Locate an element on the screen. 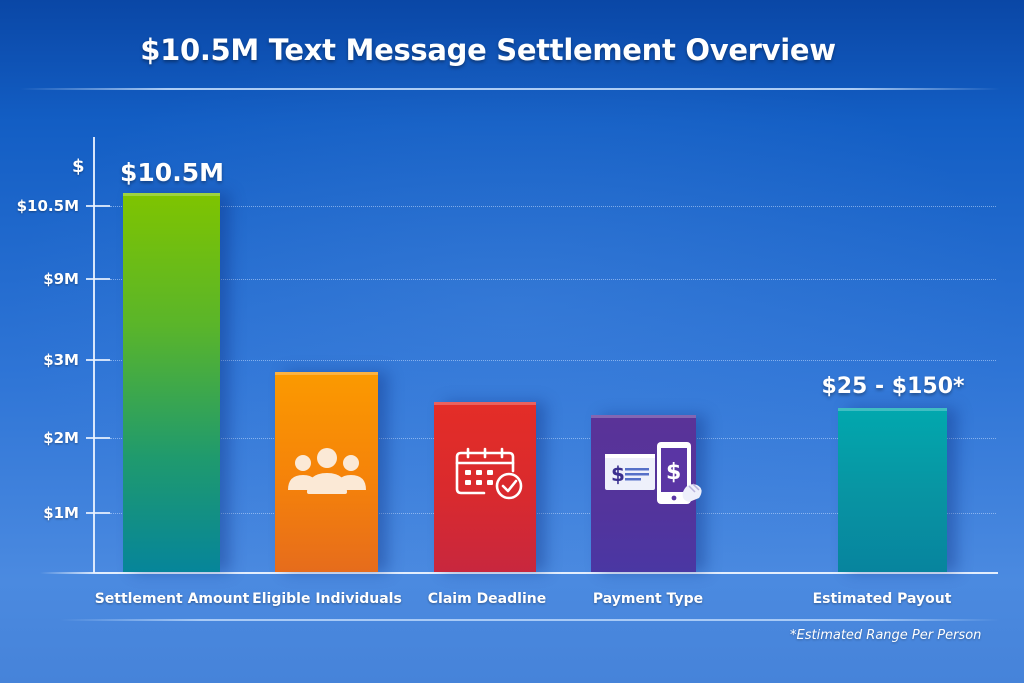  bottom-divider is located at coordinates (530, 620).